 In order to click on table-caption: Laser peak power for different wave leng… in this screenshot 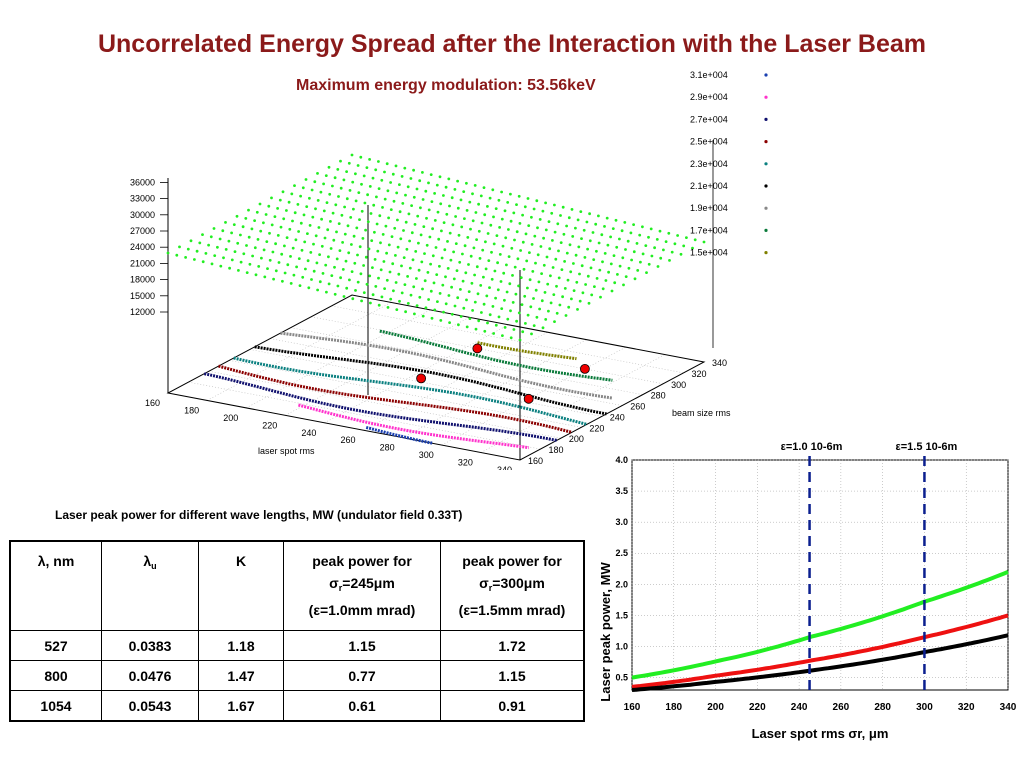, I will do `click(259, 515)`.